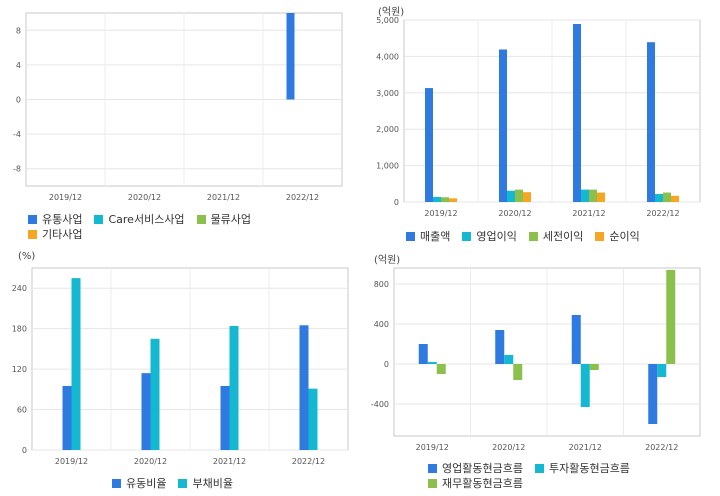 This screenshot has width=720, height=496. Describe the element at coordinates (193, 234) in the screenshot. I see `legend-row: 기타사업` at that location.